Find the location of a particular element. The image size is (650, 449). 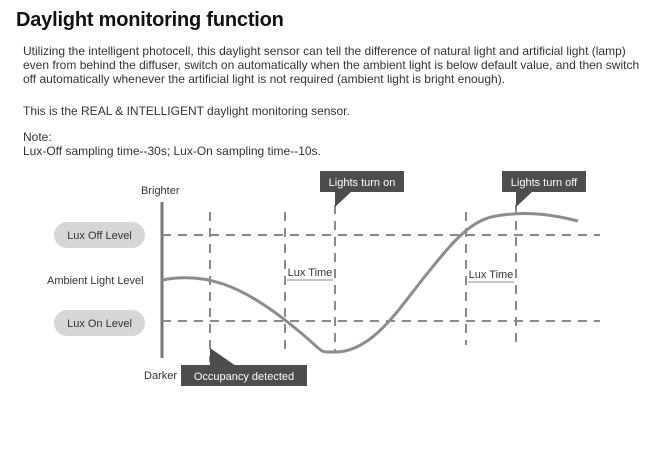

occupancy-callout-pointer is located at coordinates (223, 357).